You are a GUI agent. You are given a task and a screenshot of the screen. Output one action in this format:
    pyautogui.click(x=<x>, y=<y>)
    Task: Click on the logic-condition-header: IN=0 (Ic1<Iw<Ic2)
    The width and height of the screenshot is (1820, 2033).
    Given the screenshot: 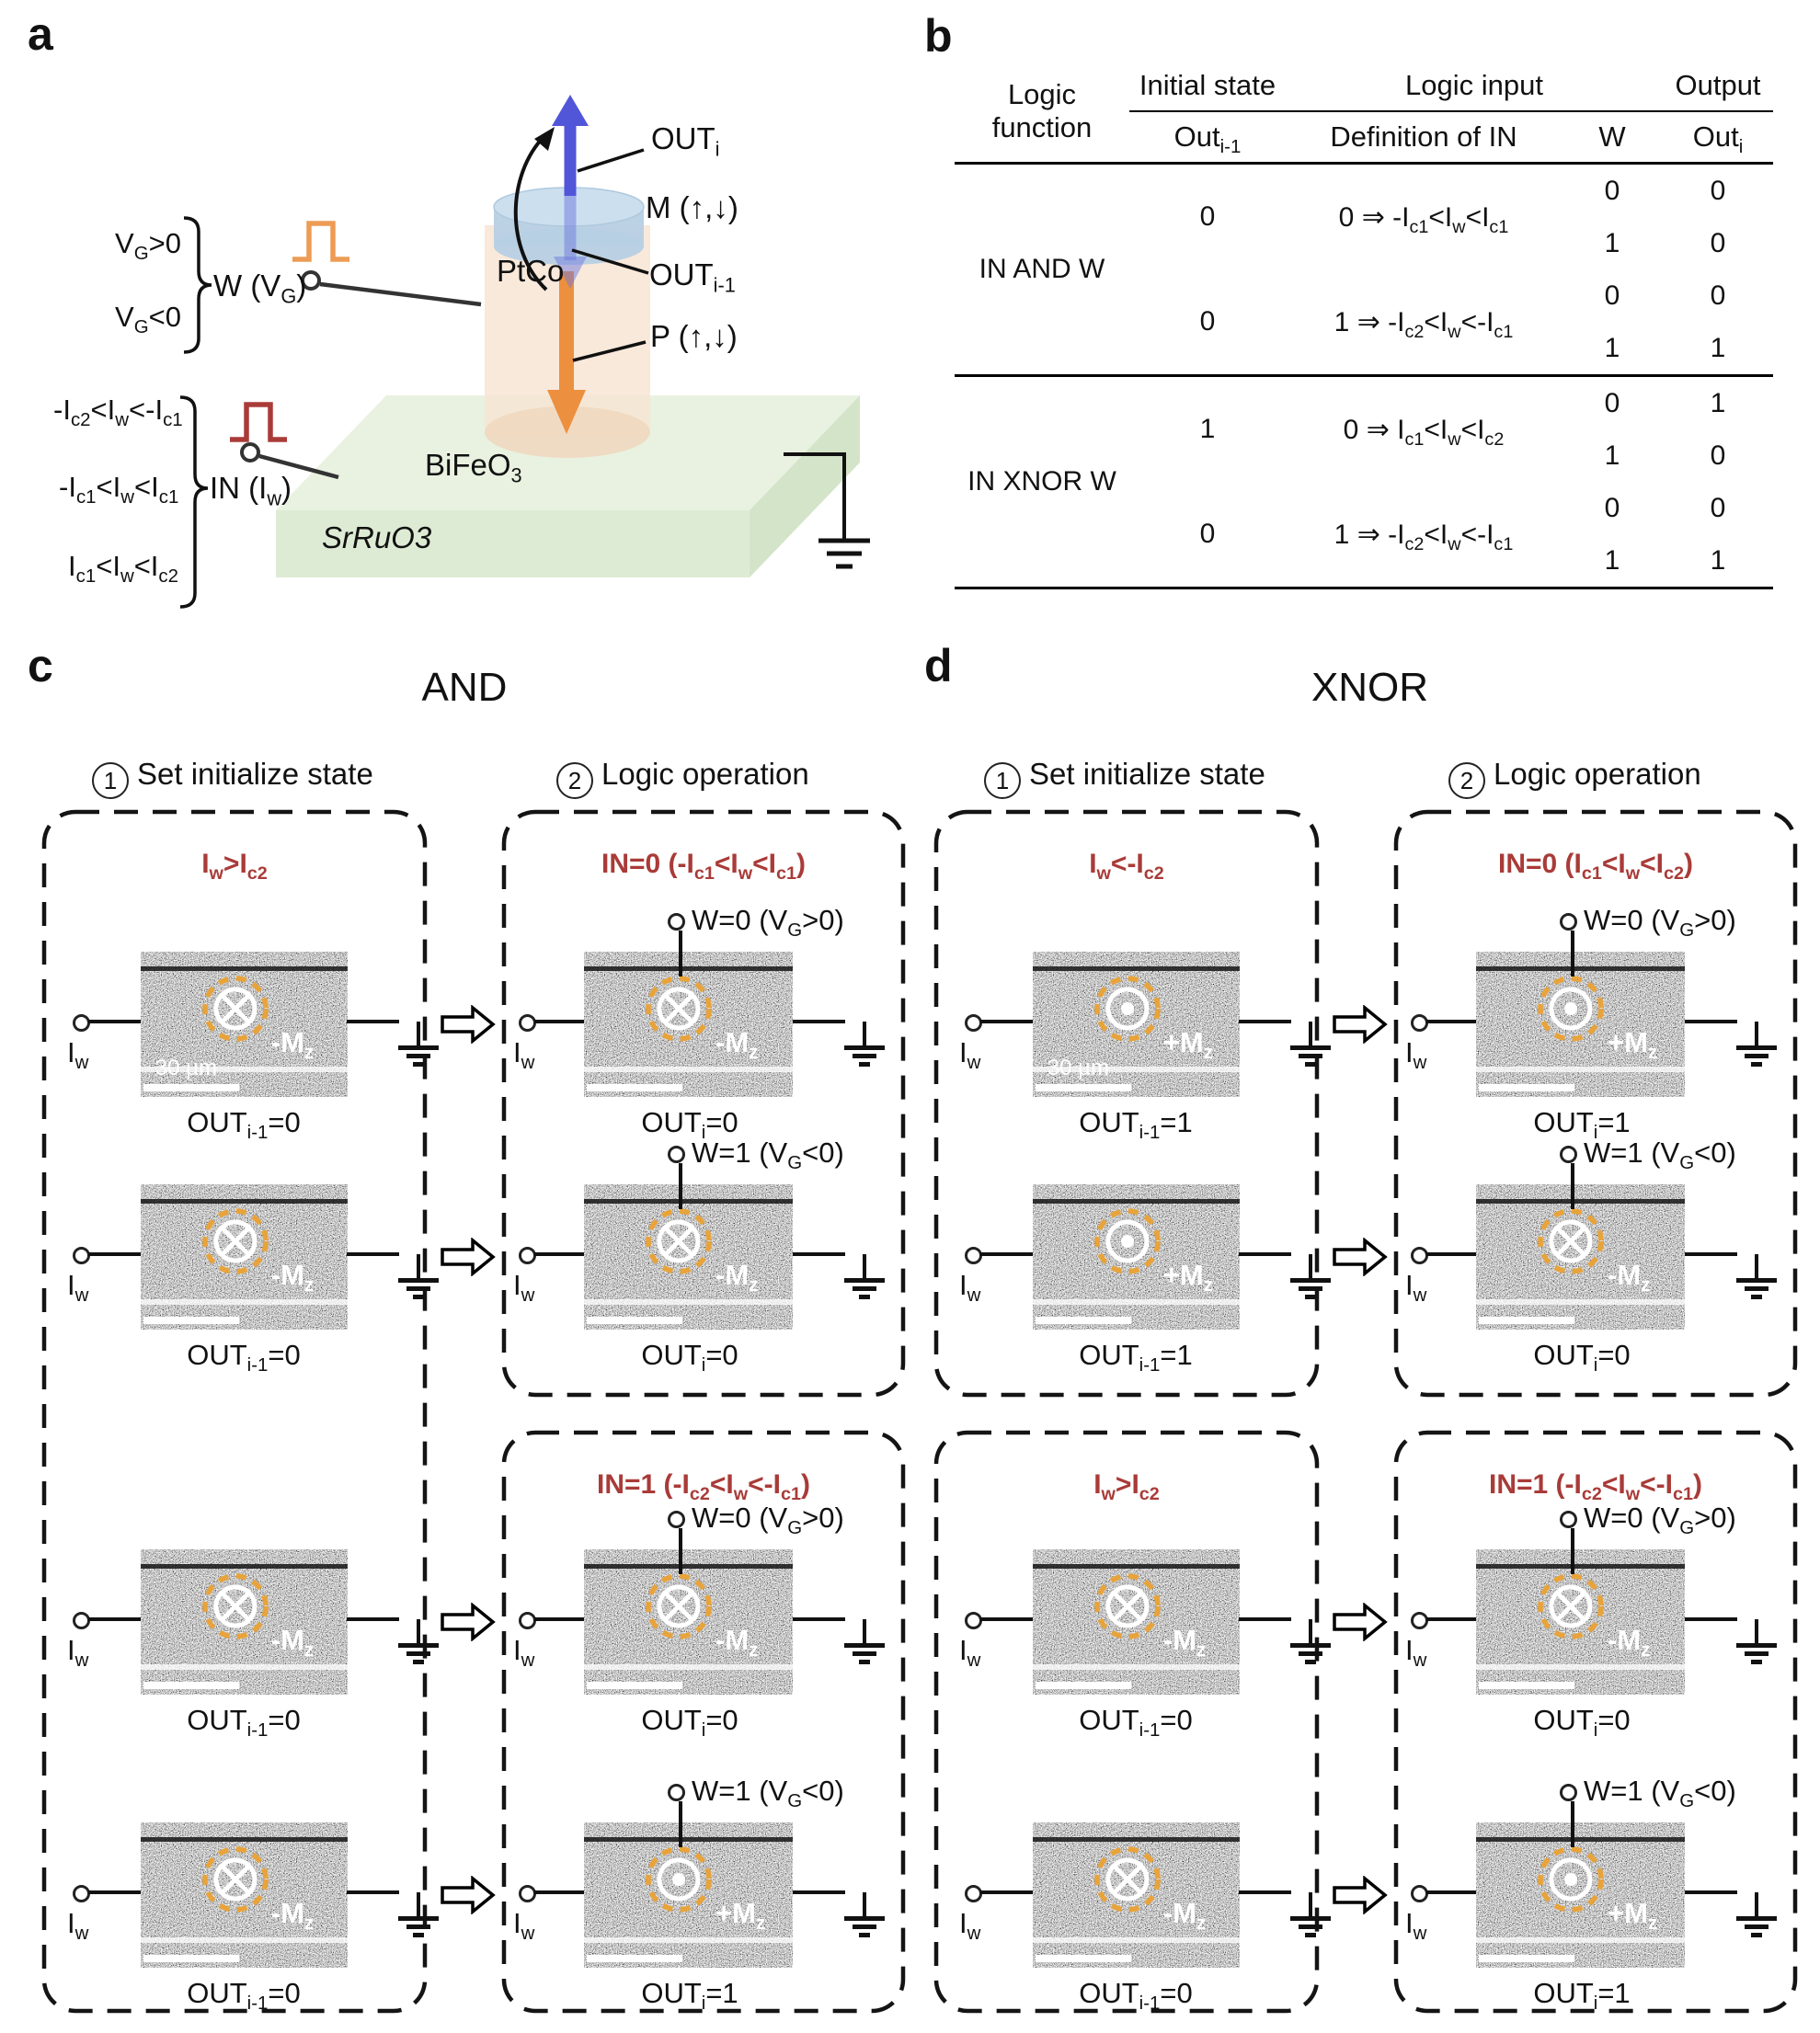 What is the action you would take?
    pyautogui.click(x=1595, y=866)
    